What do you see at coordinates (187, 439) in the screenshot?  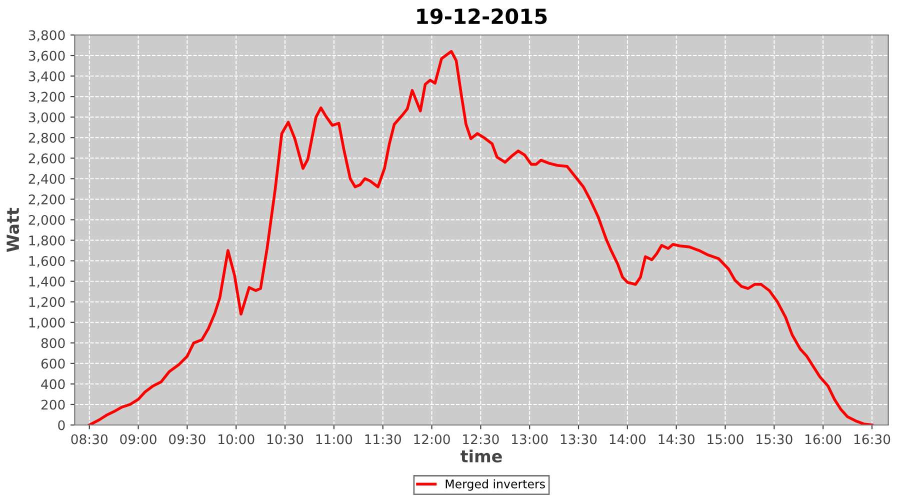 I see `x-tick-label: 09:30` at bounding box center [187, 439].